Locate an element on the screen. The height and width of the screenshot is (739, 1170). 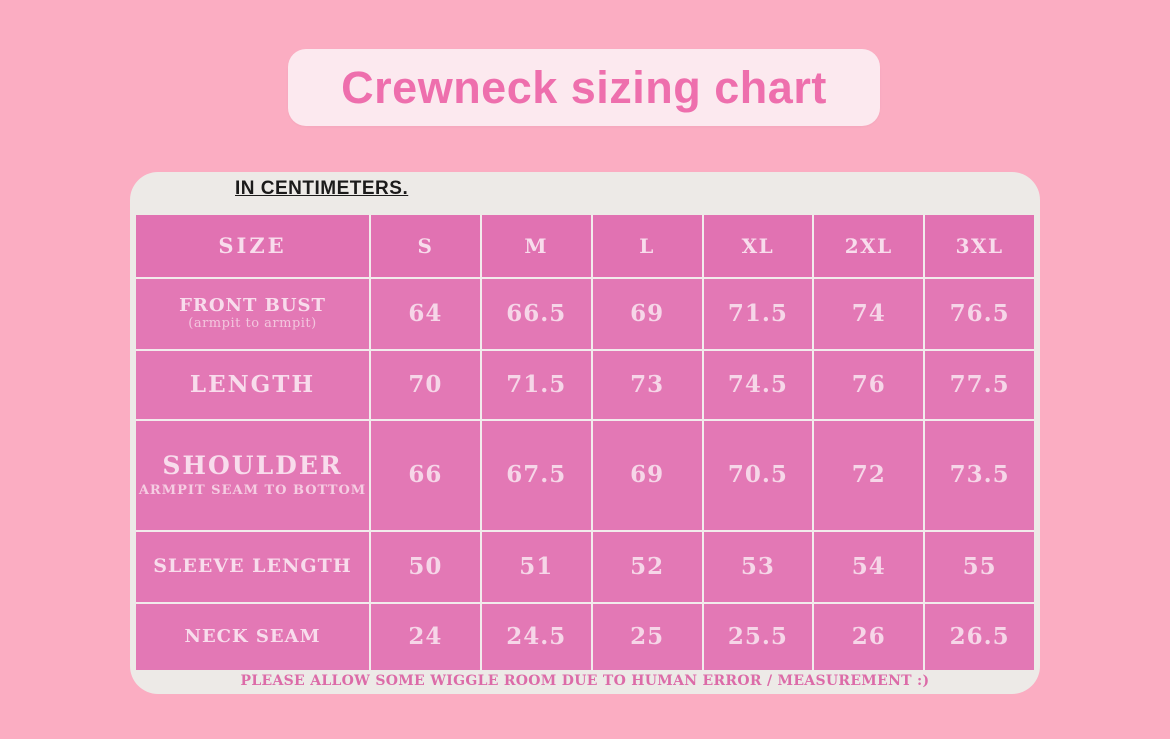
table-cell: 50 is located at coordinates (425, 567).